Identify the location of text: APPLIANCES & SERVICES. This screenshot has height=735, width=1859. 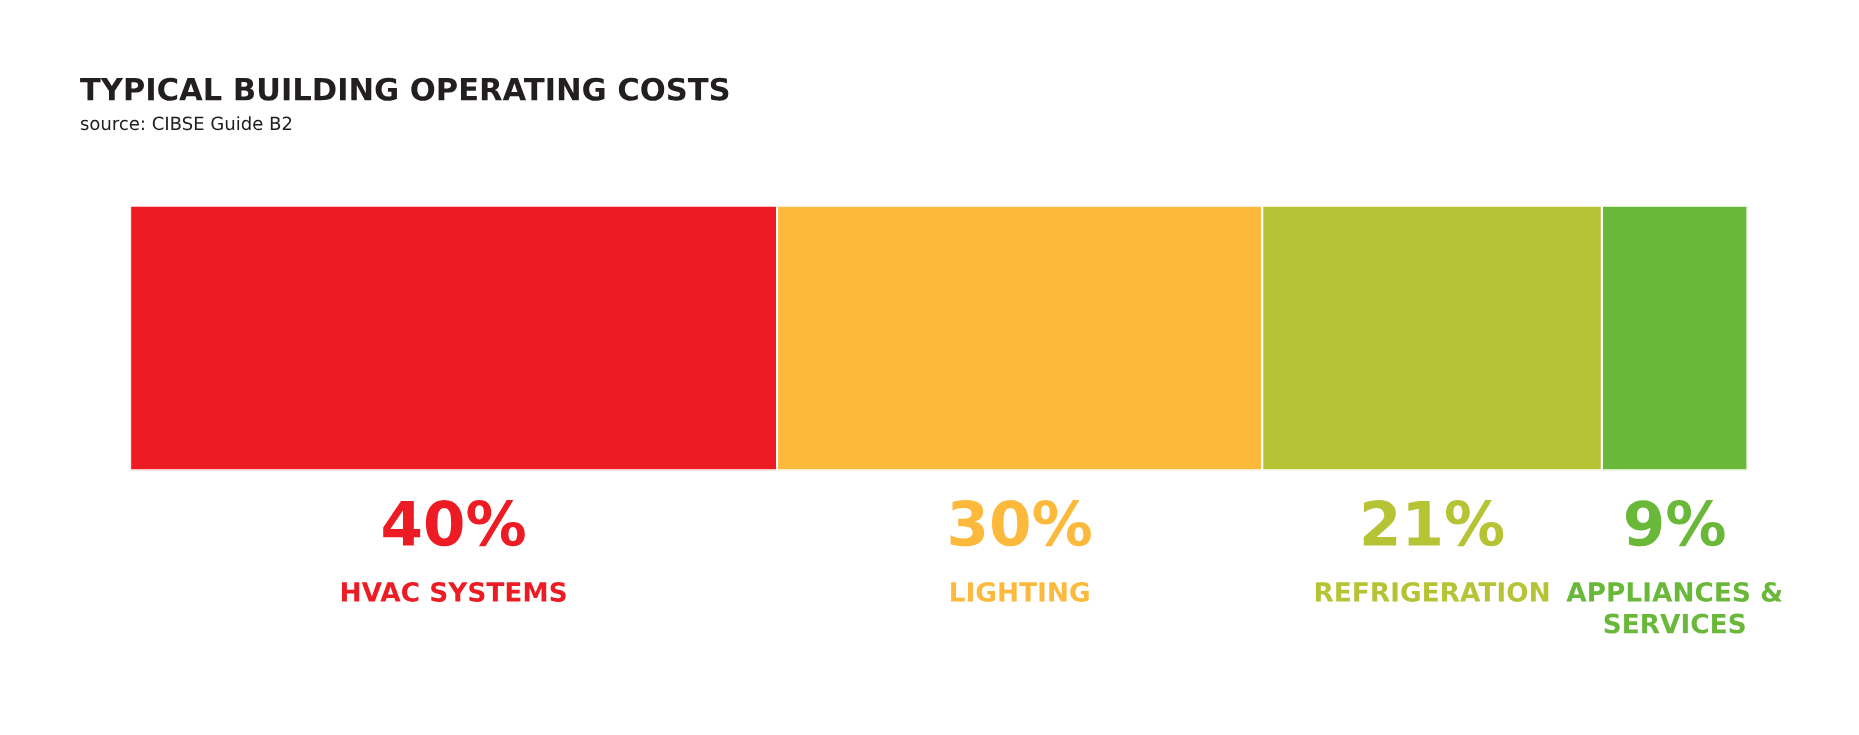
(1674, 608).